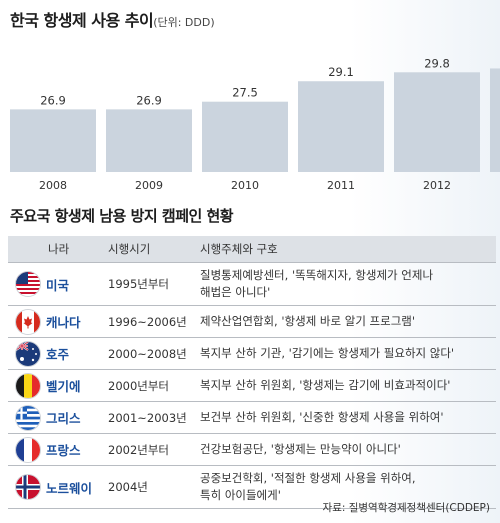 This screenshot has width=500, height=523. Describe the element at coordinates (406, 508) in the screenshot. I see `source-note: 자료: 질병역학경제정책센터(CDDEP)` at that location.